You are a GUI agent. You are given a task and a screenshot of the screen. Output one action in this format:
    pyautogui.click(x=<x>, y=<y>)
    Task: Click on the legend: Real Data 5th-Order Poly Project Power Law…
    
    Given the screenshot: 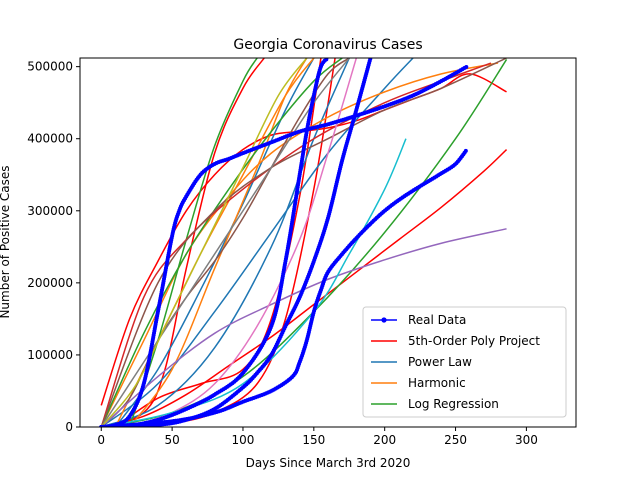 What is the action you would take?
    pyautogui.click(x=464, y=362)
    